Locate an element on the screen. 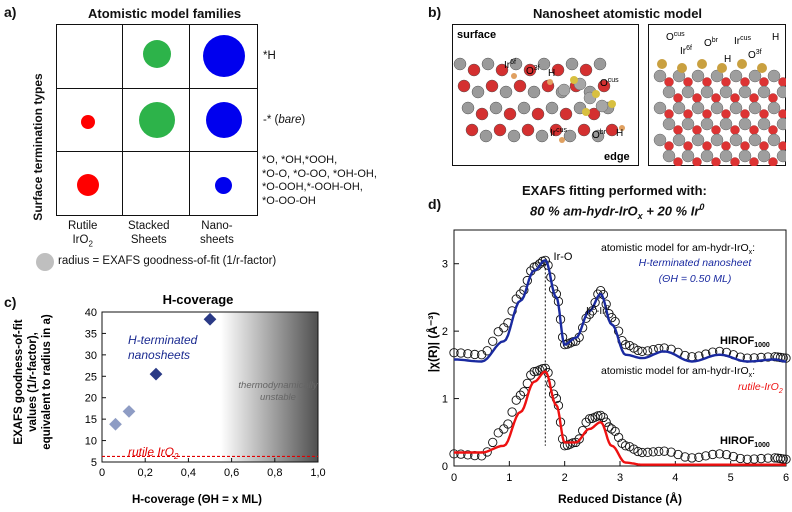 This screenshot has width=792, height=512. legend-gray-dot is located at coordinates (45, 262).